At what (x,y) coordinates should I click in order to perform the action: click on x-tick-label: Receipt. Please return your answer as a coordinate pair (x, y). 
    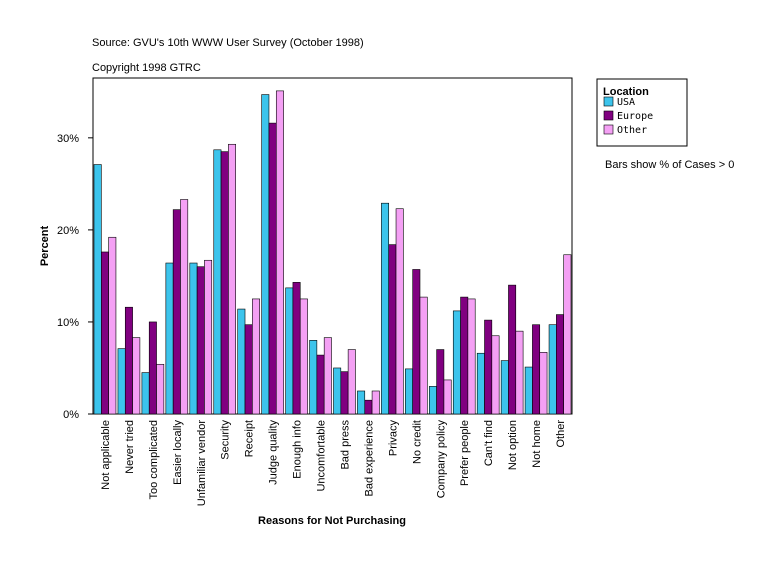
    Looking at the image, I should click on (250, 438).